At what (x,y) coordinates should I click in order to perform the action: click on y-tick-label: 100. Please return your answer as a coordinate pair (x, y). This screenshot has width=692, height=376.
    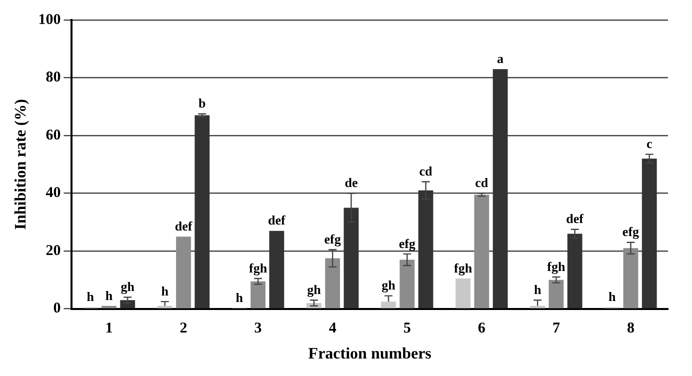
    Looking at the image, I should click on (49, 20).